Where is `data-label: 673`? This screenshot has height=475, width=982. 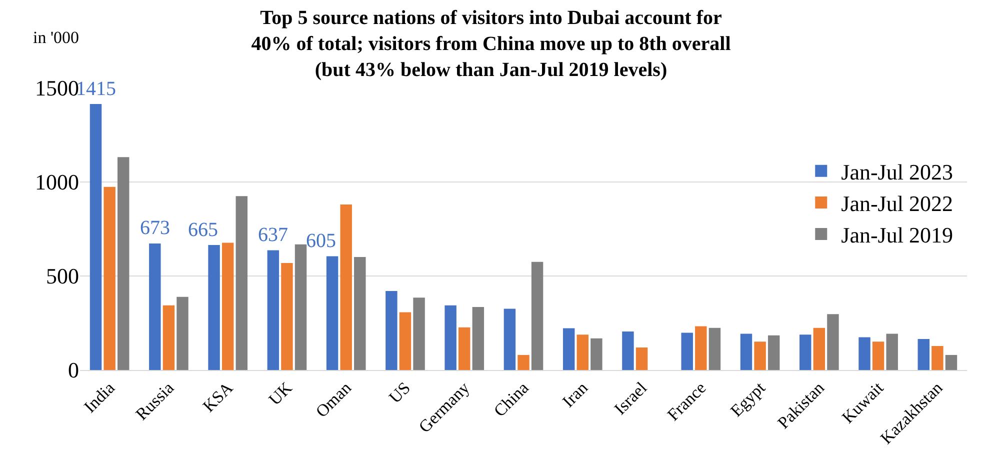
data-label: 673 is located at coordinates (155, 228).